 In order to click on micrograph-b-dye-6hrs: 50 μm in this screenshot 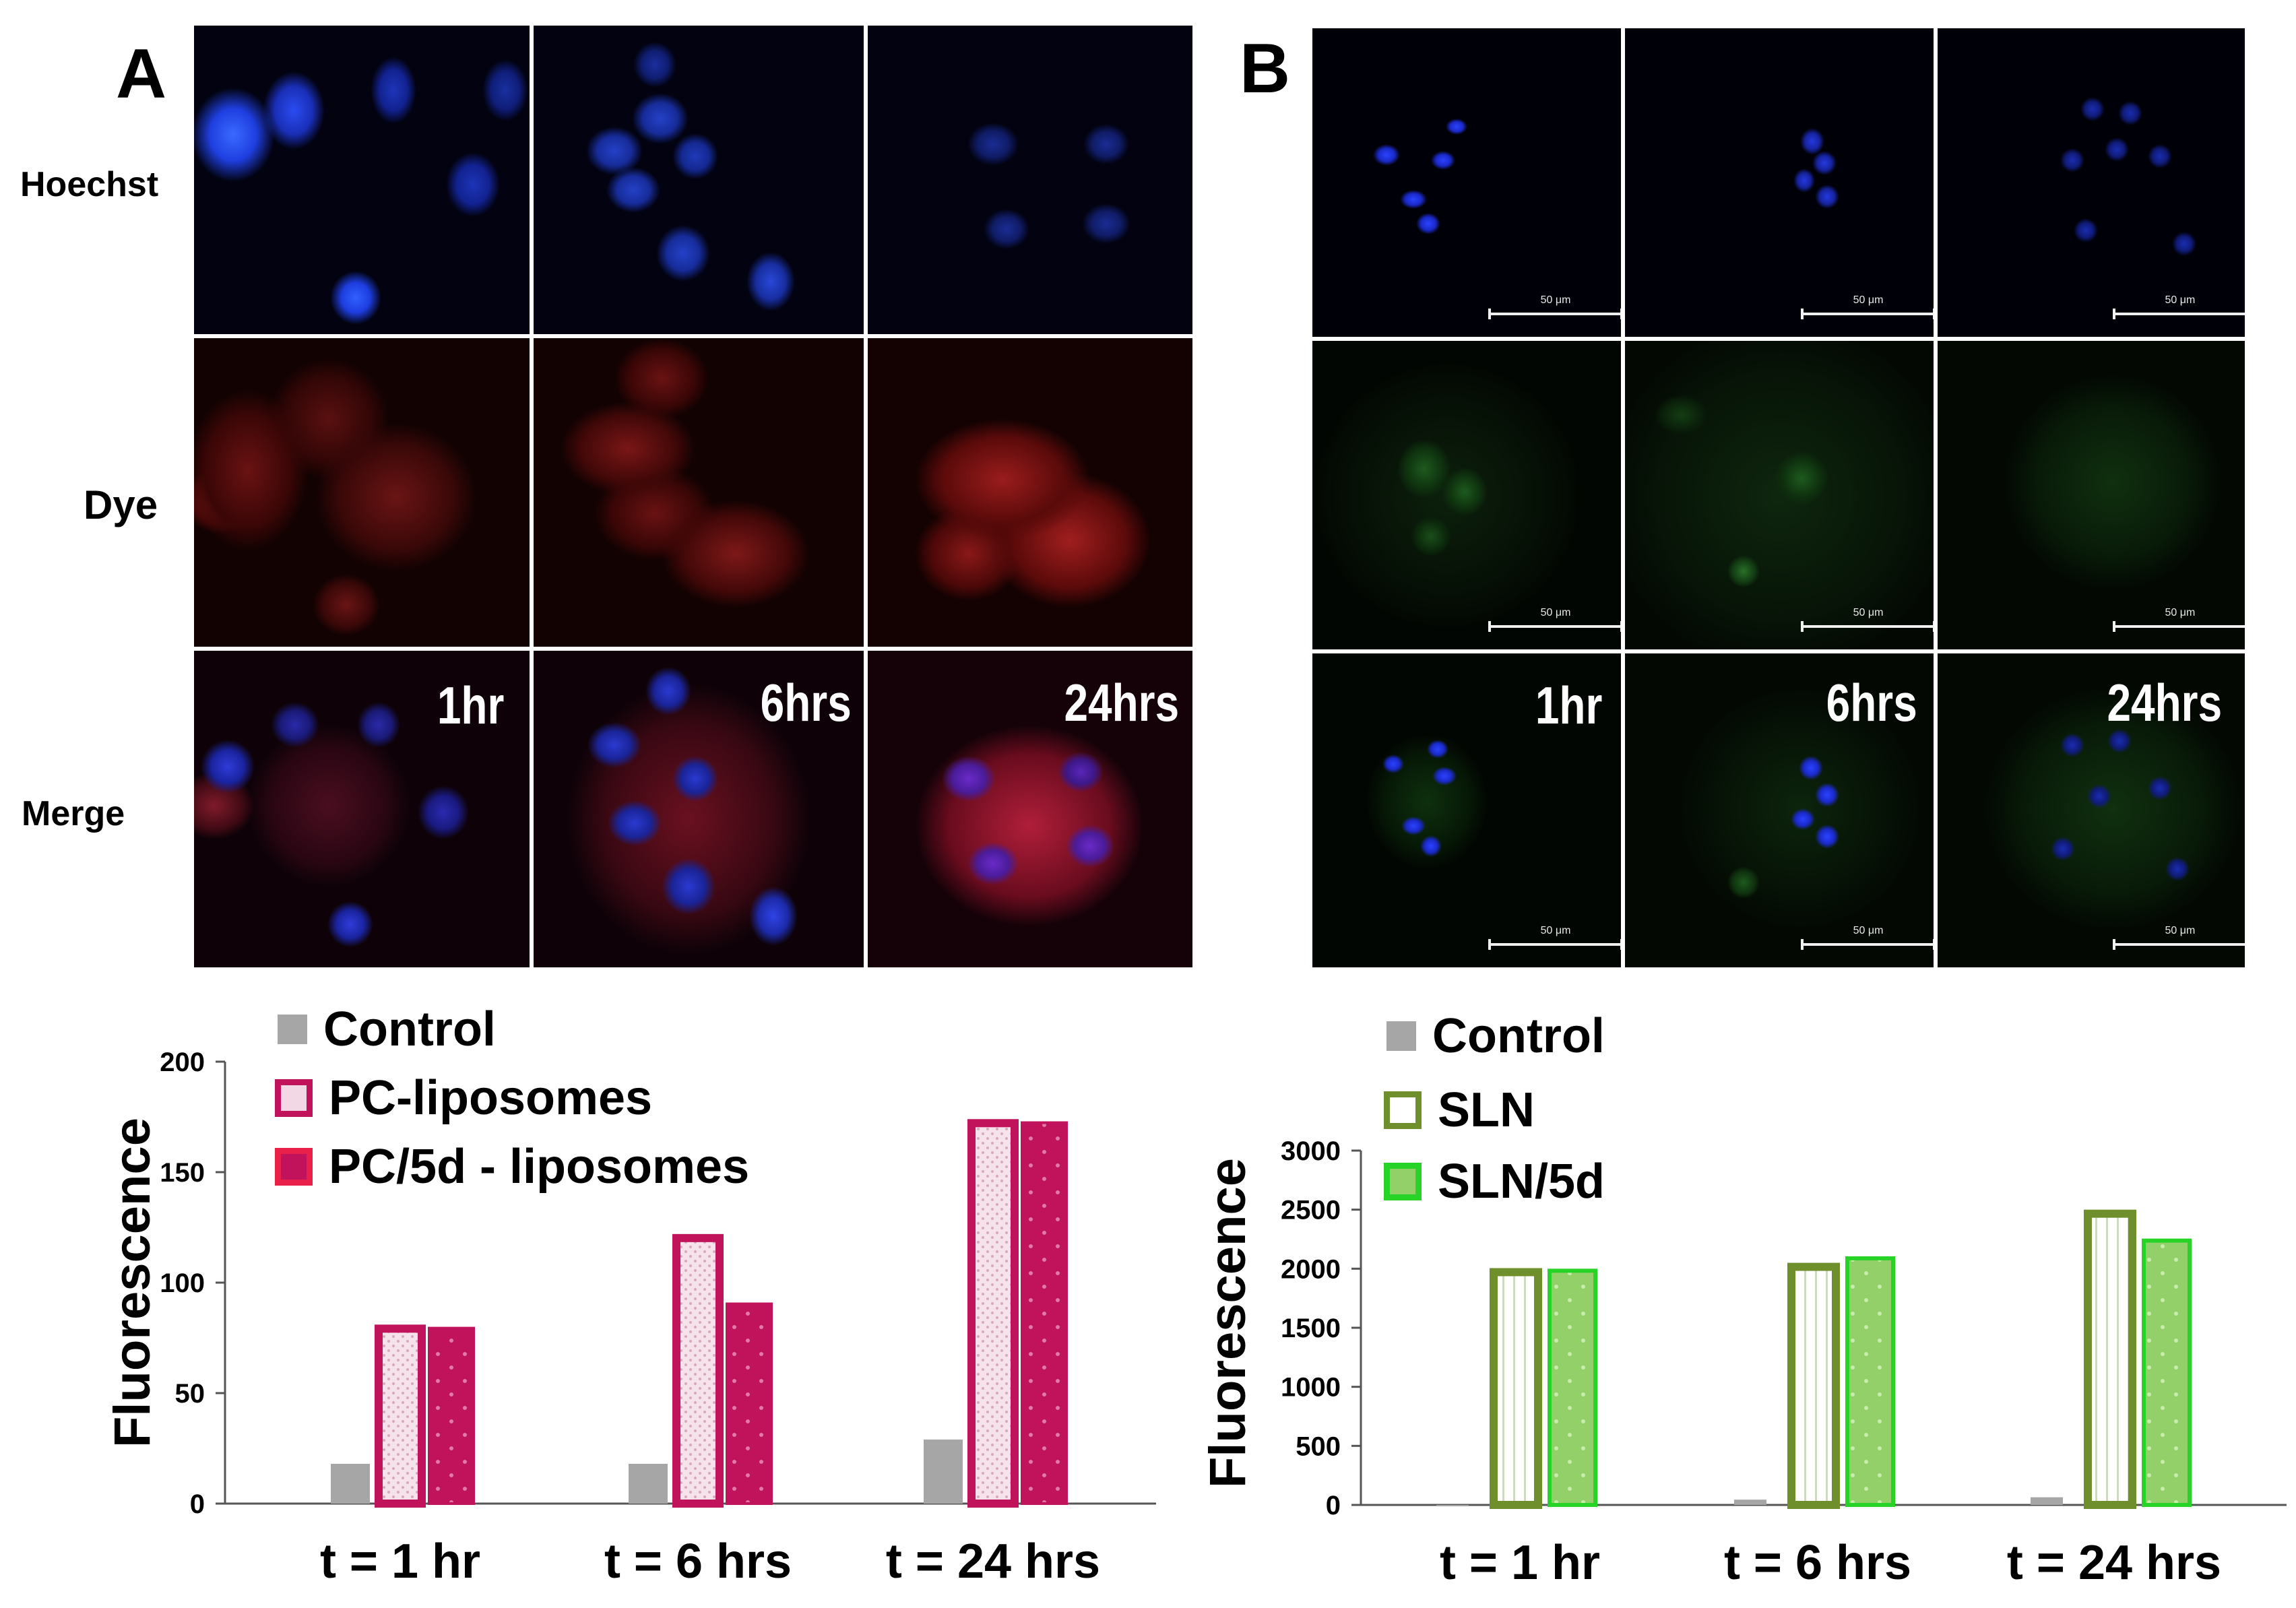, I will do `click(1779, 495)`.